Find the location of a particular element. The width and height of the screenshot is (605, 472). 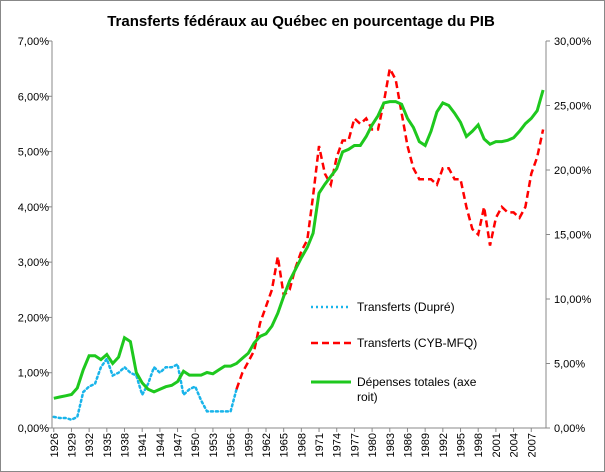

x-tick-label: 1989 is located at coordinates (426, 445).